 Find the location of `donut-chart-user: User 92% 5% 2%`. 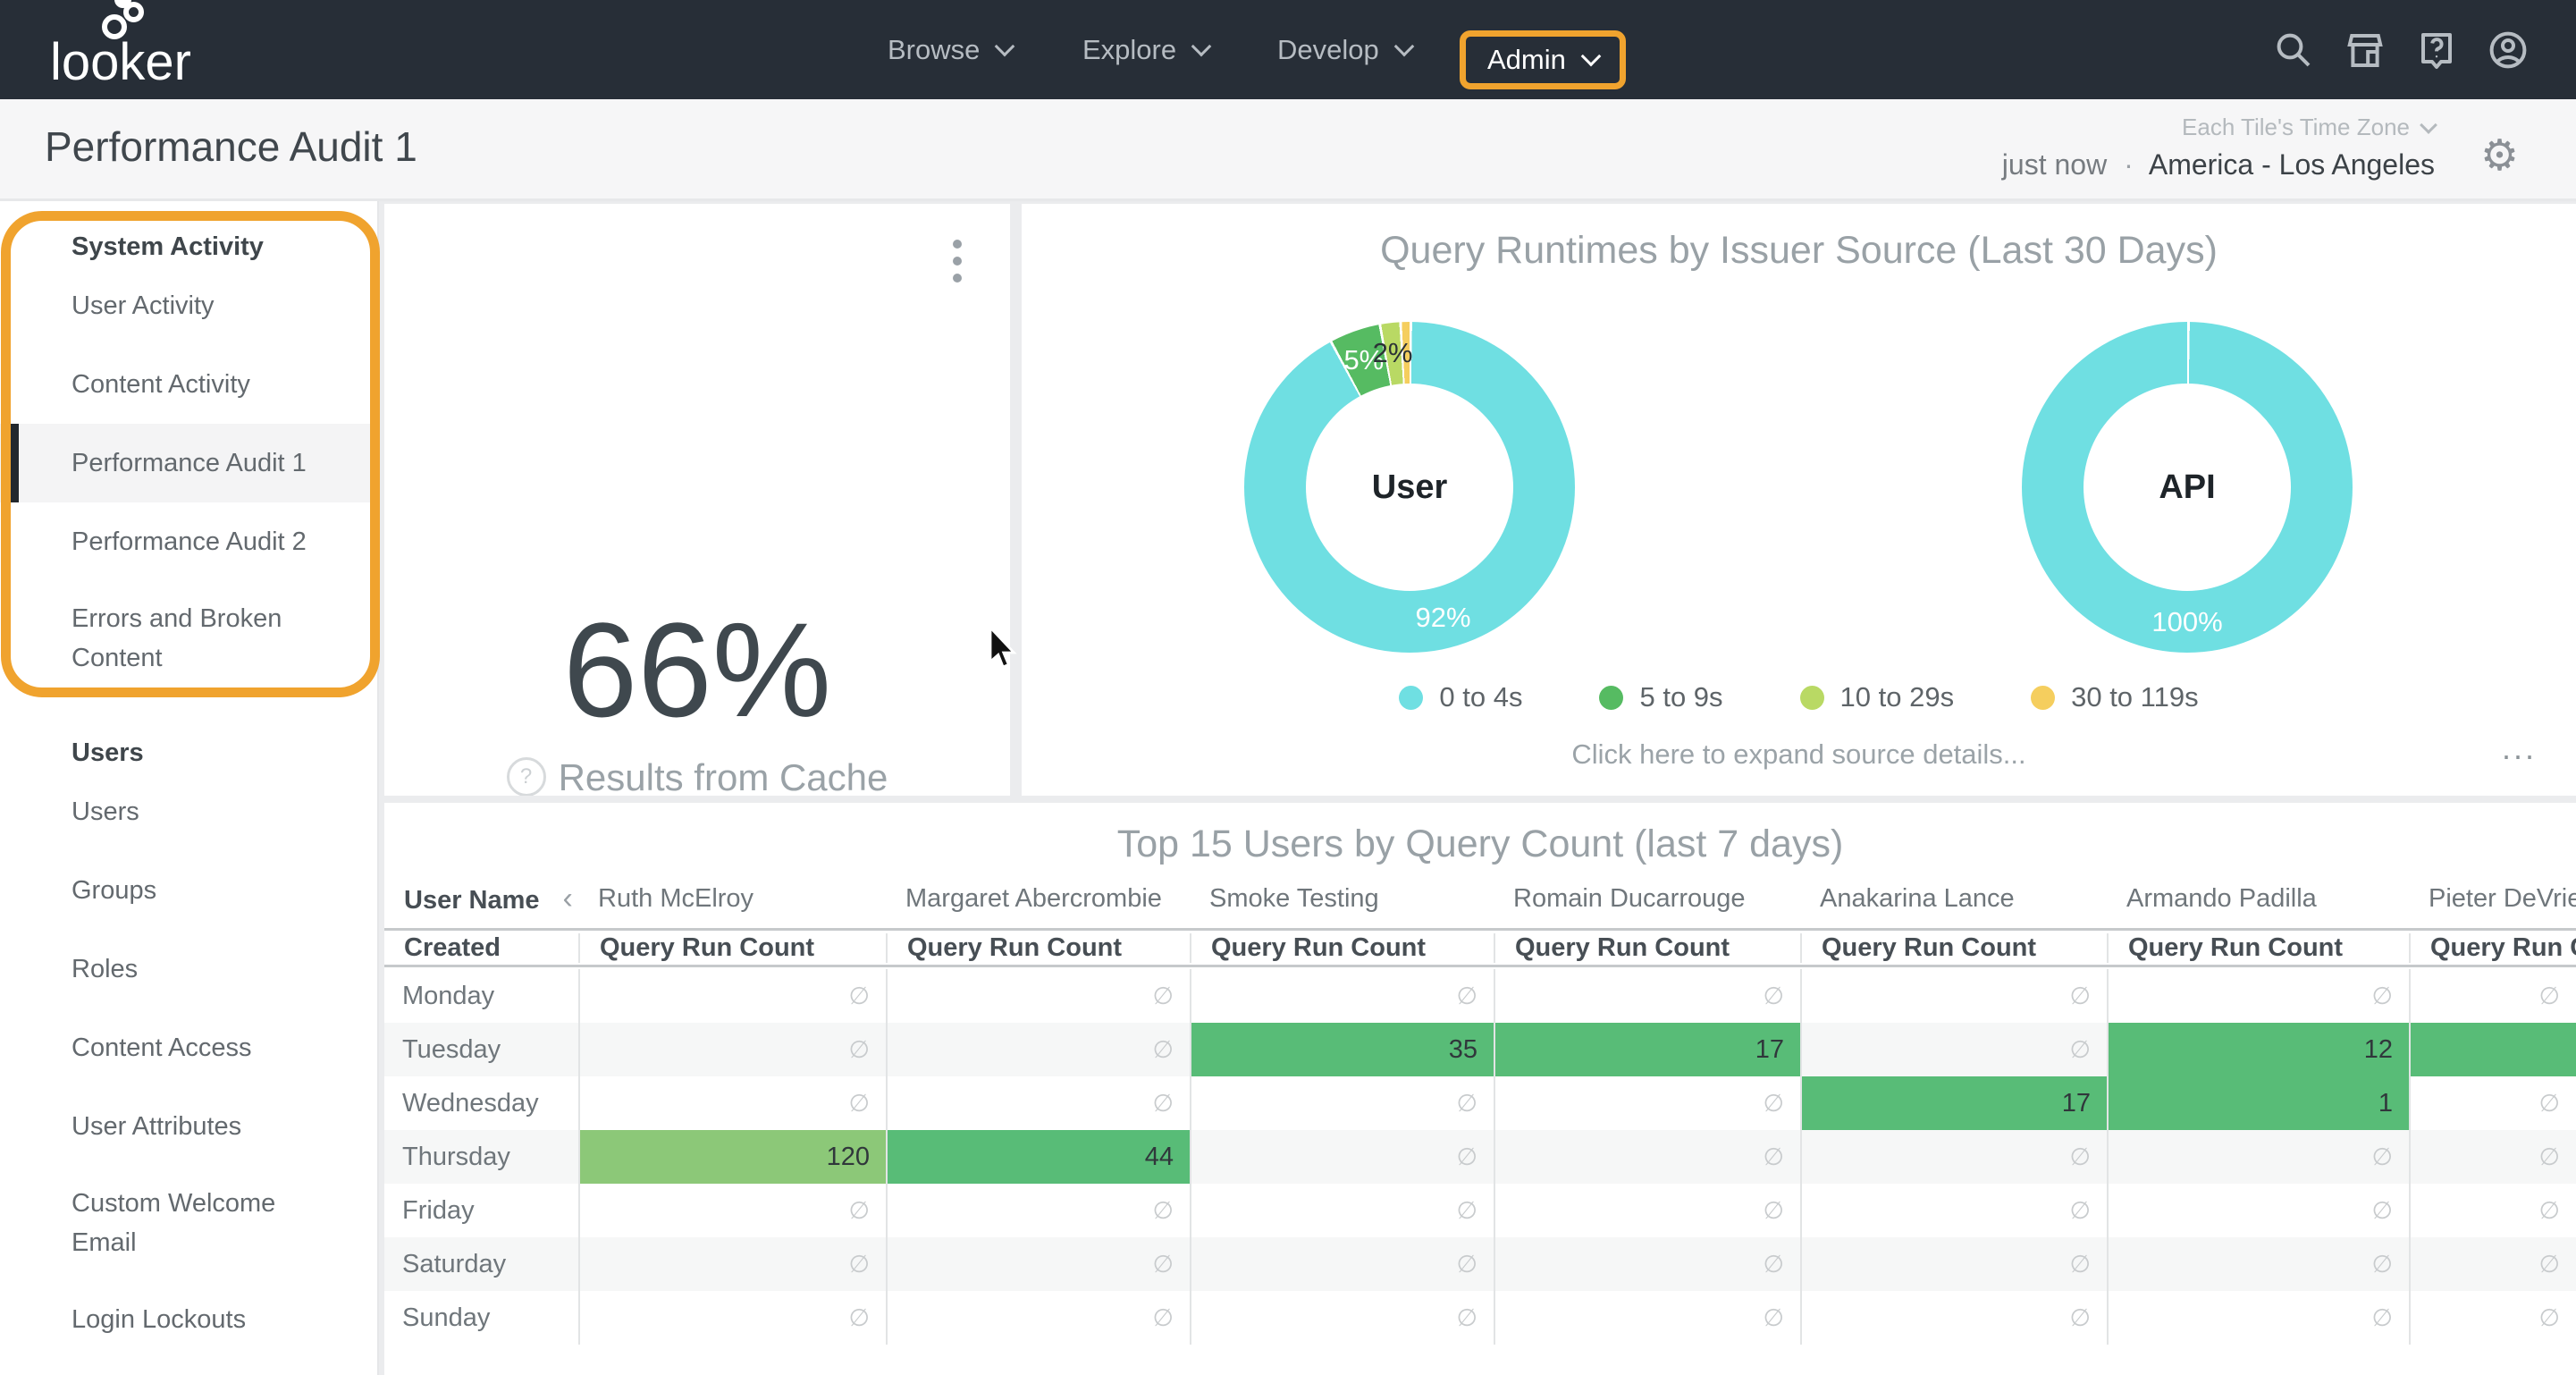

donut-chart-user: User 92% 5% 2% is located at coordinates (1410, 487).